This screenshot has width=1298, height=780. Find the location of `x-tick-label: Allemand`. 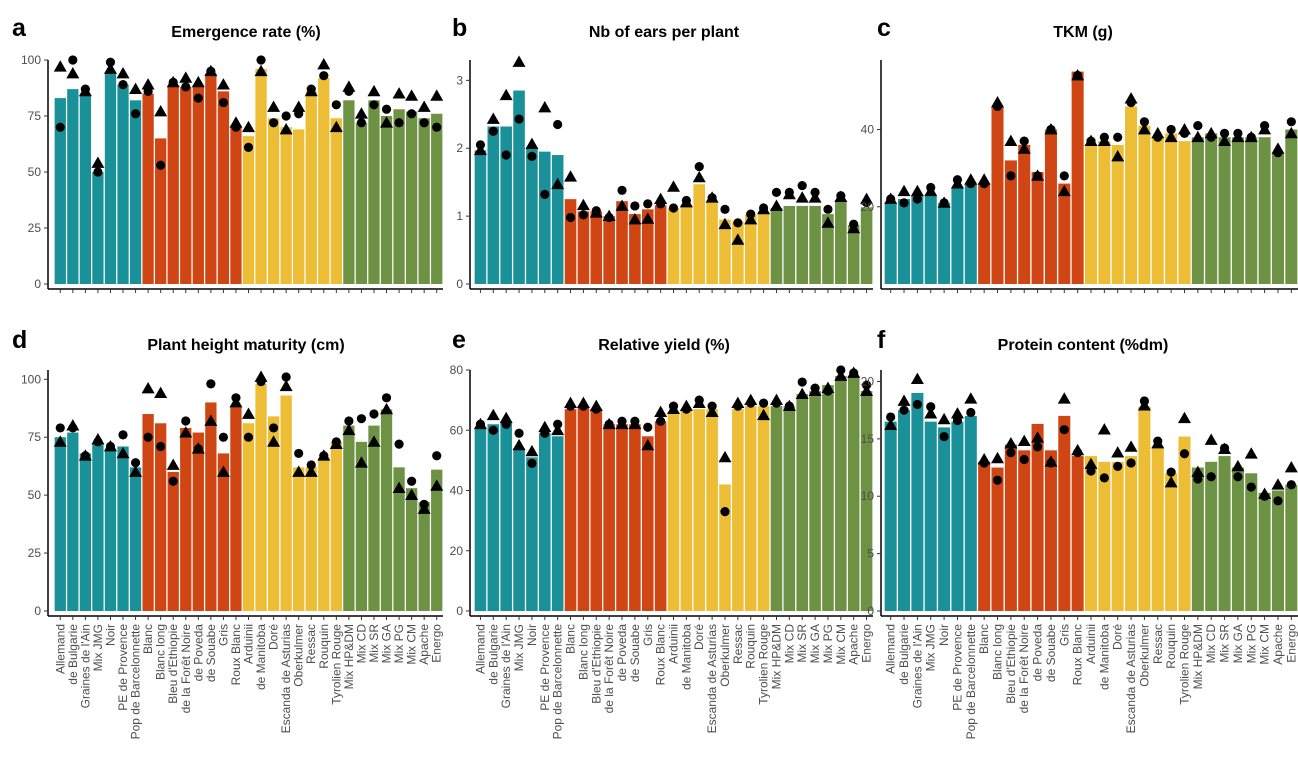

x-tick-label: Allemand is located at coordinates (480, 649).